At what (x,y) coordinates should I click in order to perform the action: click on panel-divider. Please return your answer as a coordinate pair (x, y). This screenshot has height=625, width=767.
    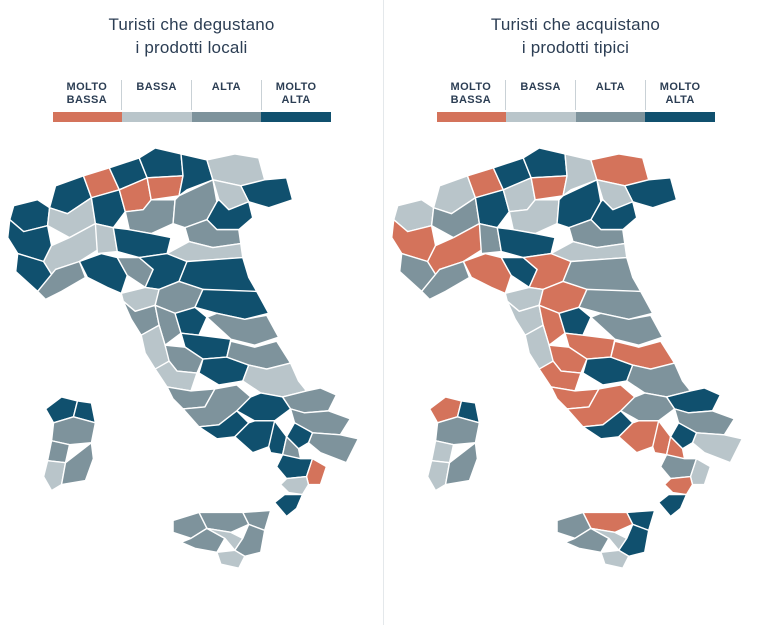
    Looking at the image, I should click on (383, 312).